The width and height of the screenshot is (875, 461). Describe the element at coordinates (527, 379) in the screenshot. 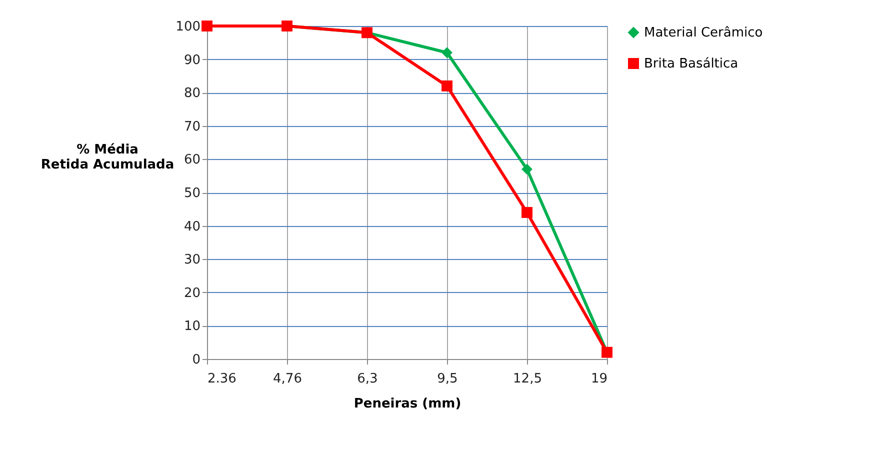

I see `x-tick-label: 12,5` at that location.